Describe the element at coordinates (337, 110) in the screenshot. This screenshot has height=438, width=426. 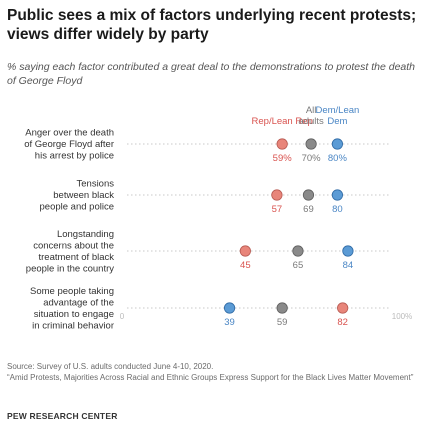
I see `series-label-dem: Dem/Lean` at that location.